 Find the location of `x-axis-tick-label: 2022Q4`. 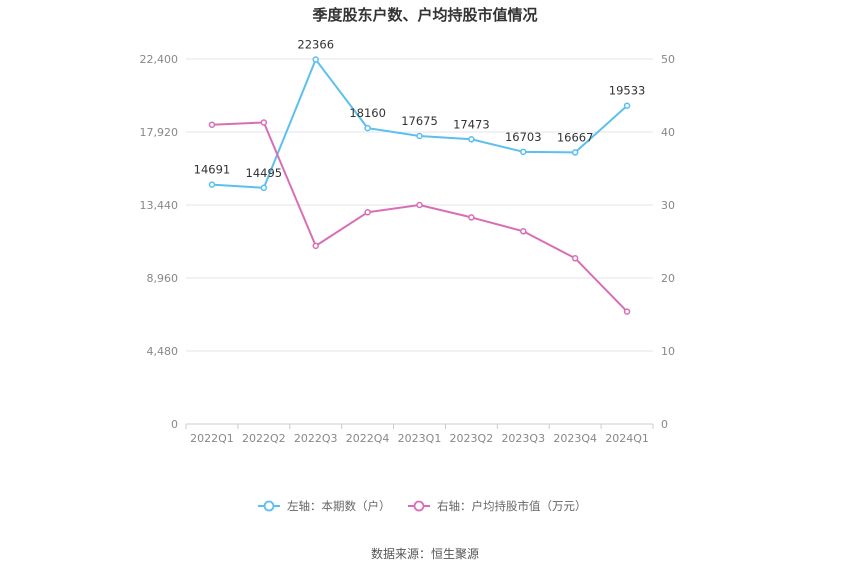

x-axis-tick-label: 2022Q4 is located at coordinates (368, 438).